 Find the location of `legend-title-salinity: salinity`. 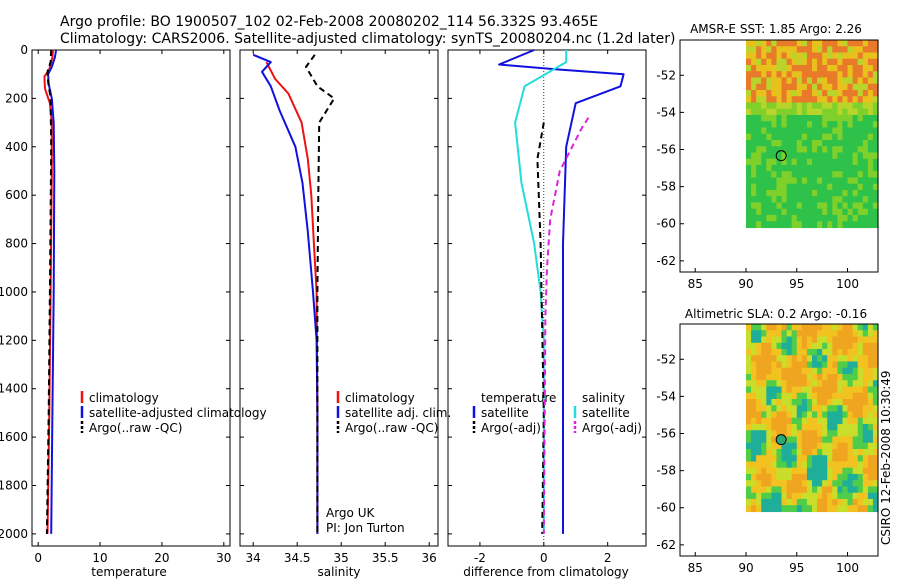

legend-title-salinity: salinity is located at coordinates (603, 398).